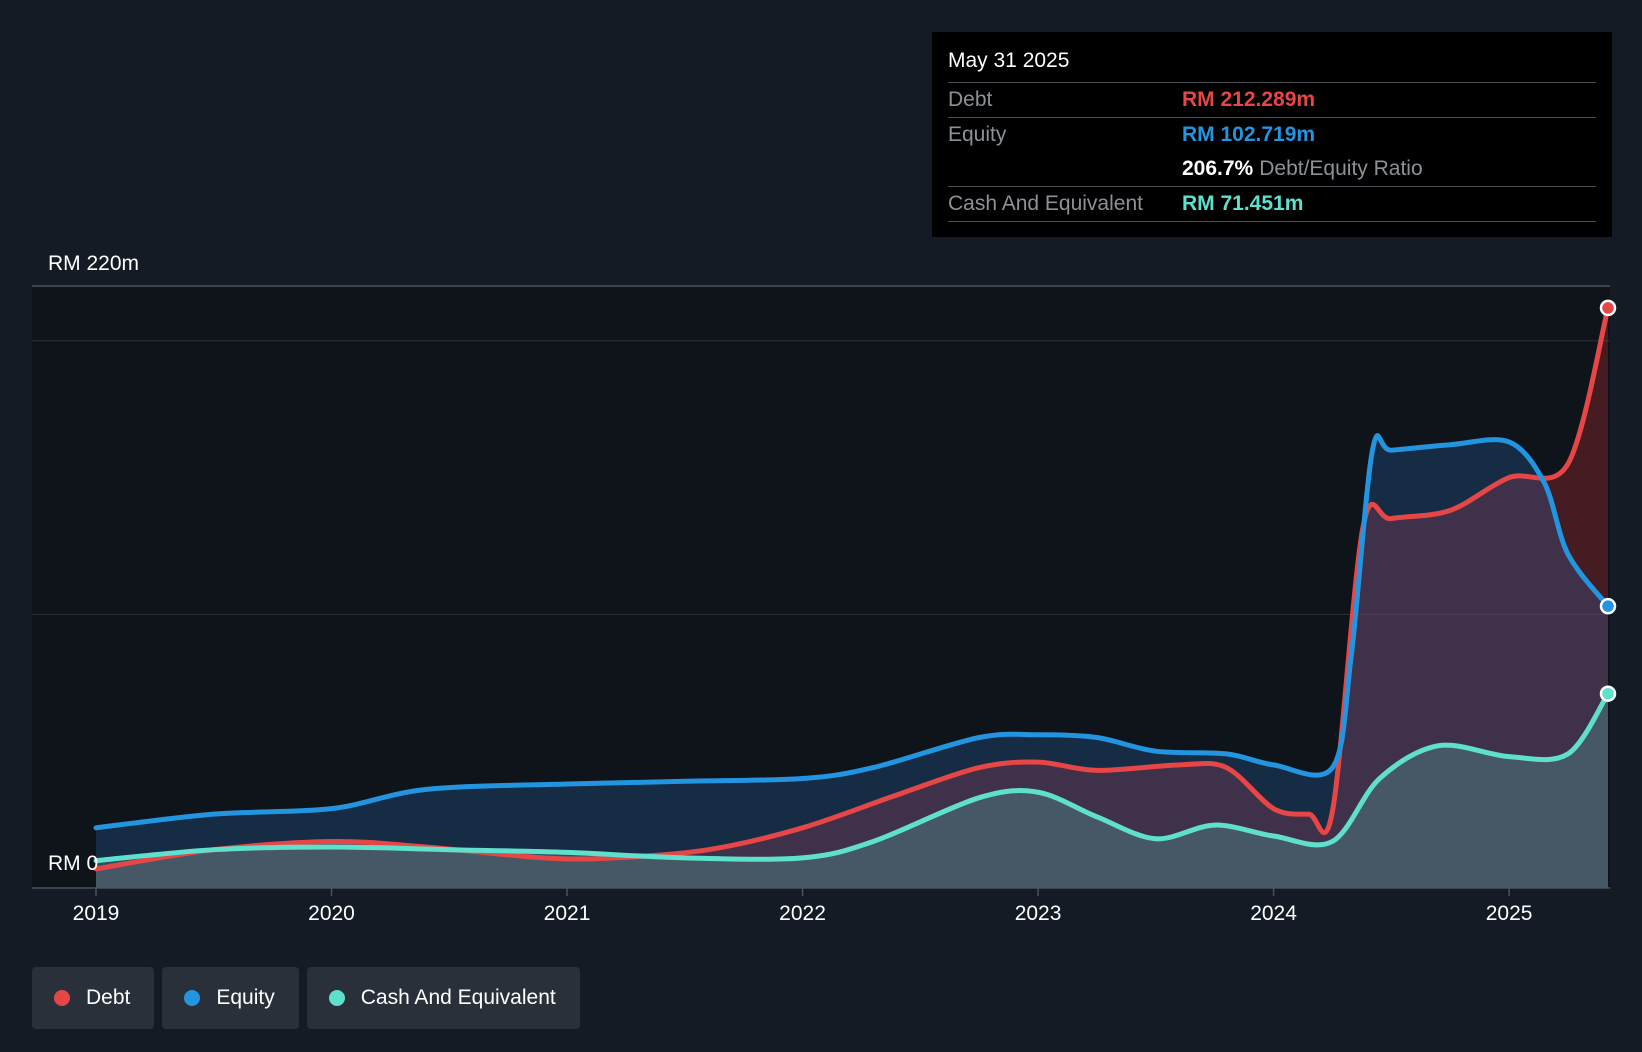  I want to click on x-tick-label: 2024, so click(1273, 913).